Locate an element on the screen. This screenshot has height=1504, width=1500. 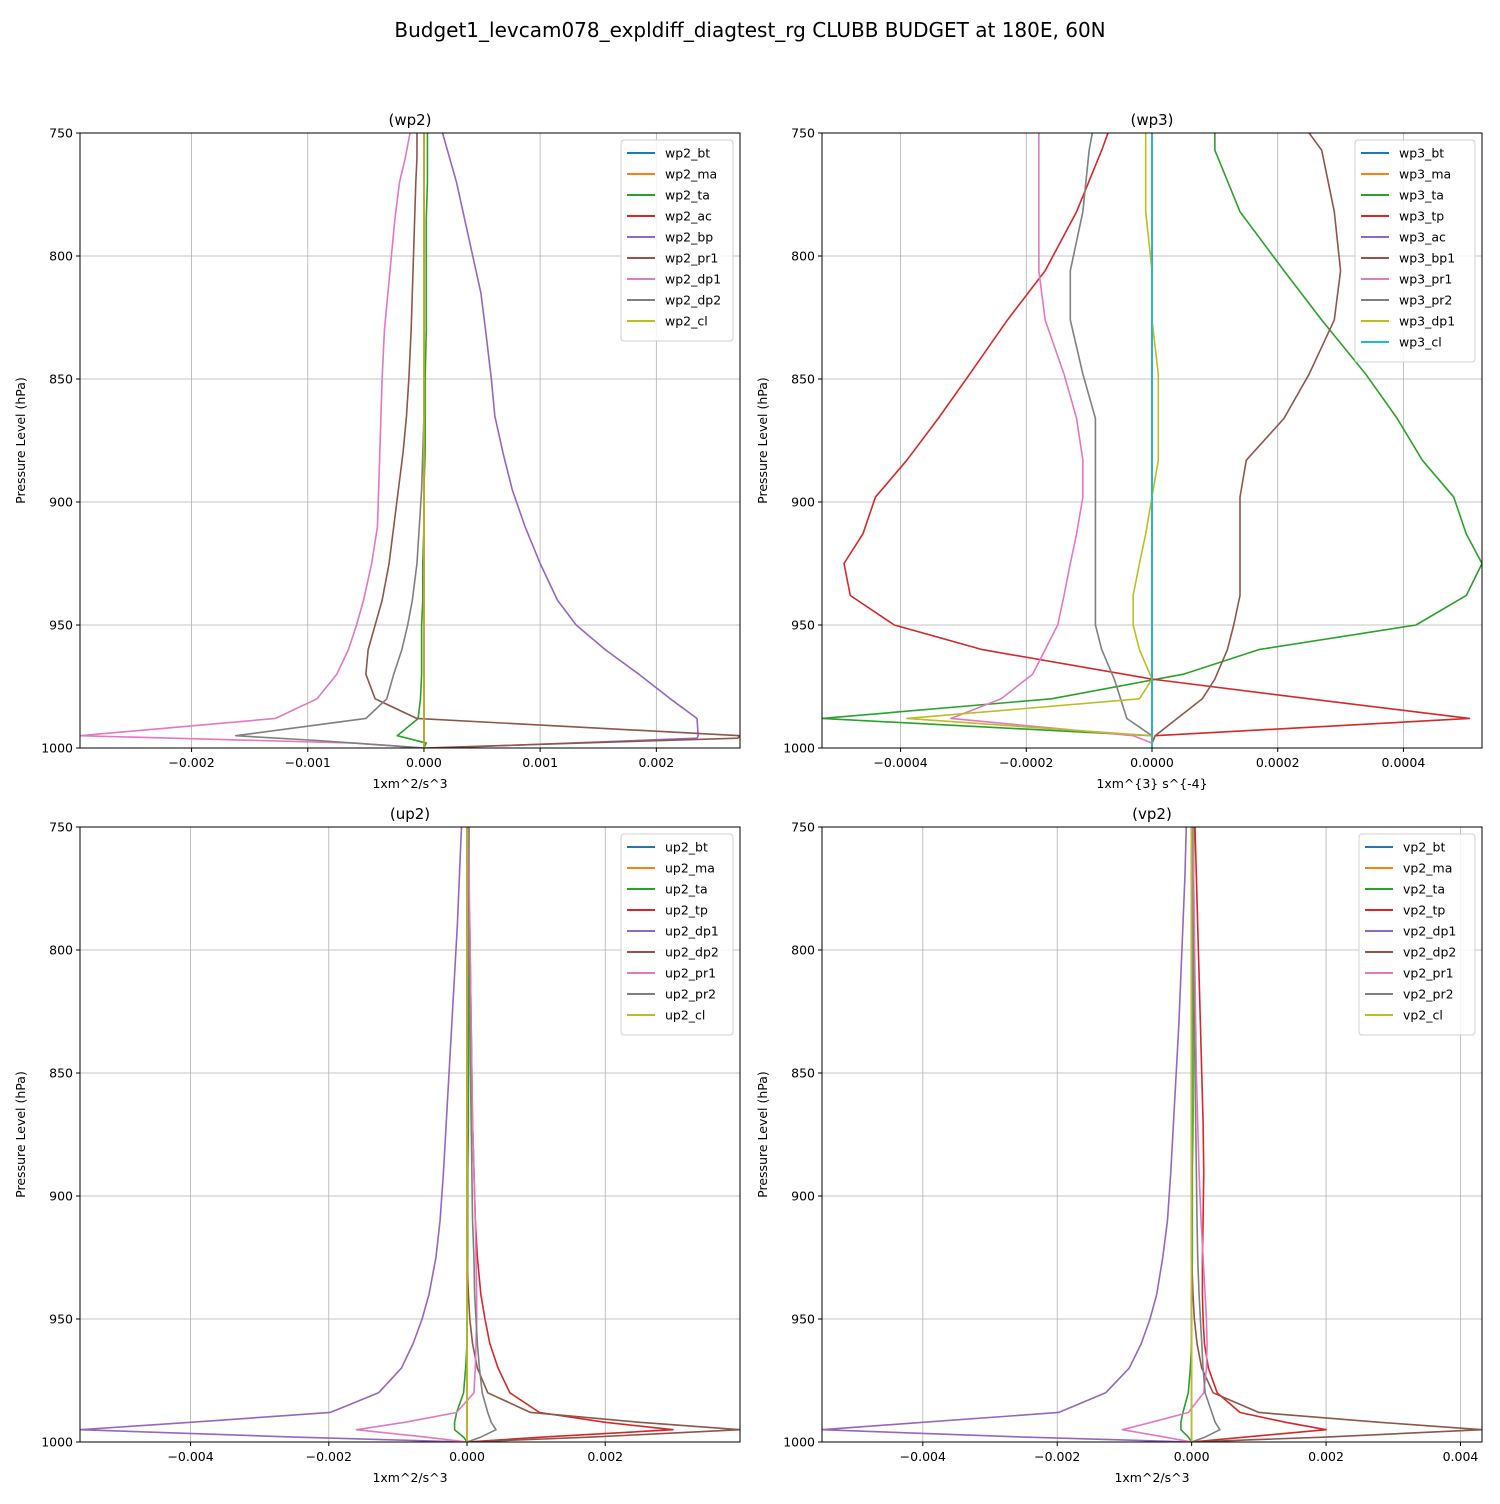
chart2-ytick-label: 850 is located at coordinates (803, 379).